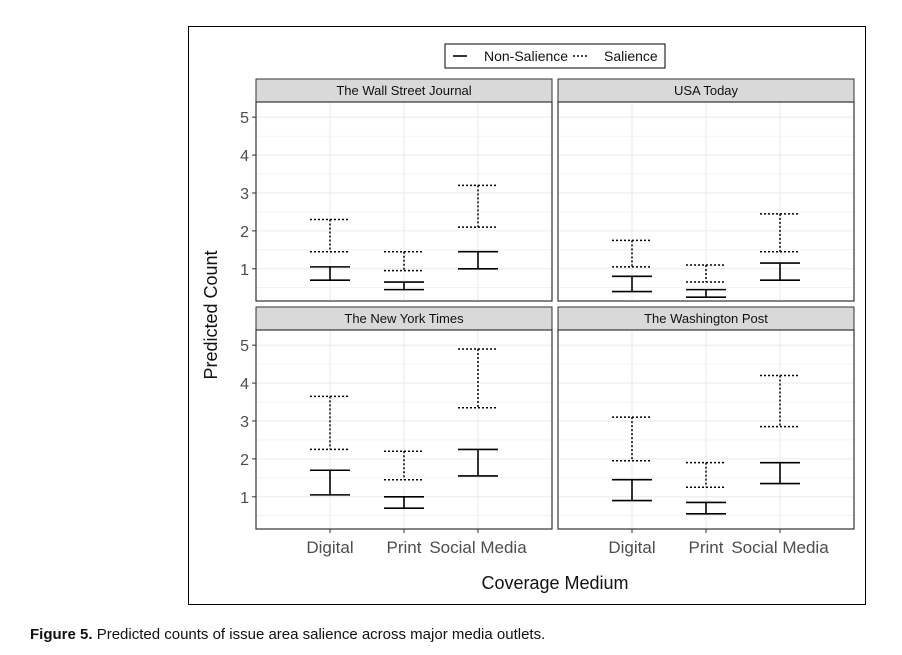 This screenshot has height=655, width=902. I want to click on legend-entry: Non-Salience, so click(510, 56).